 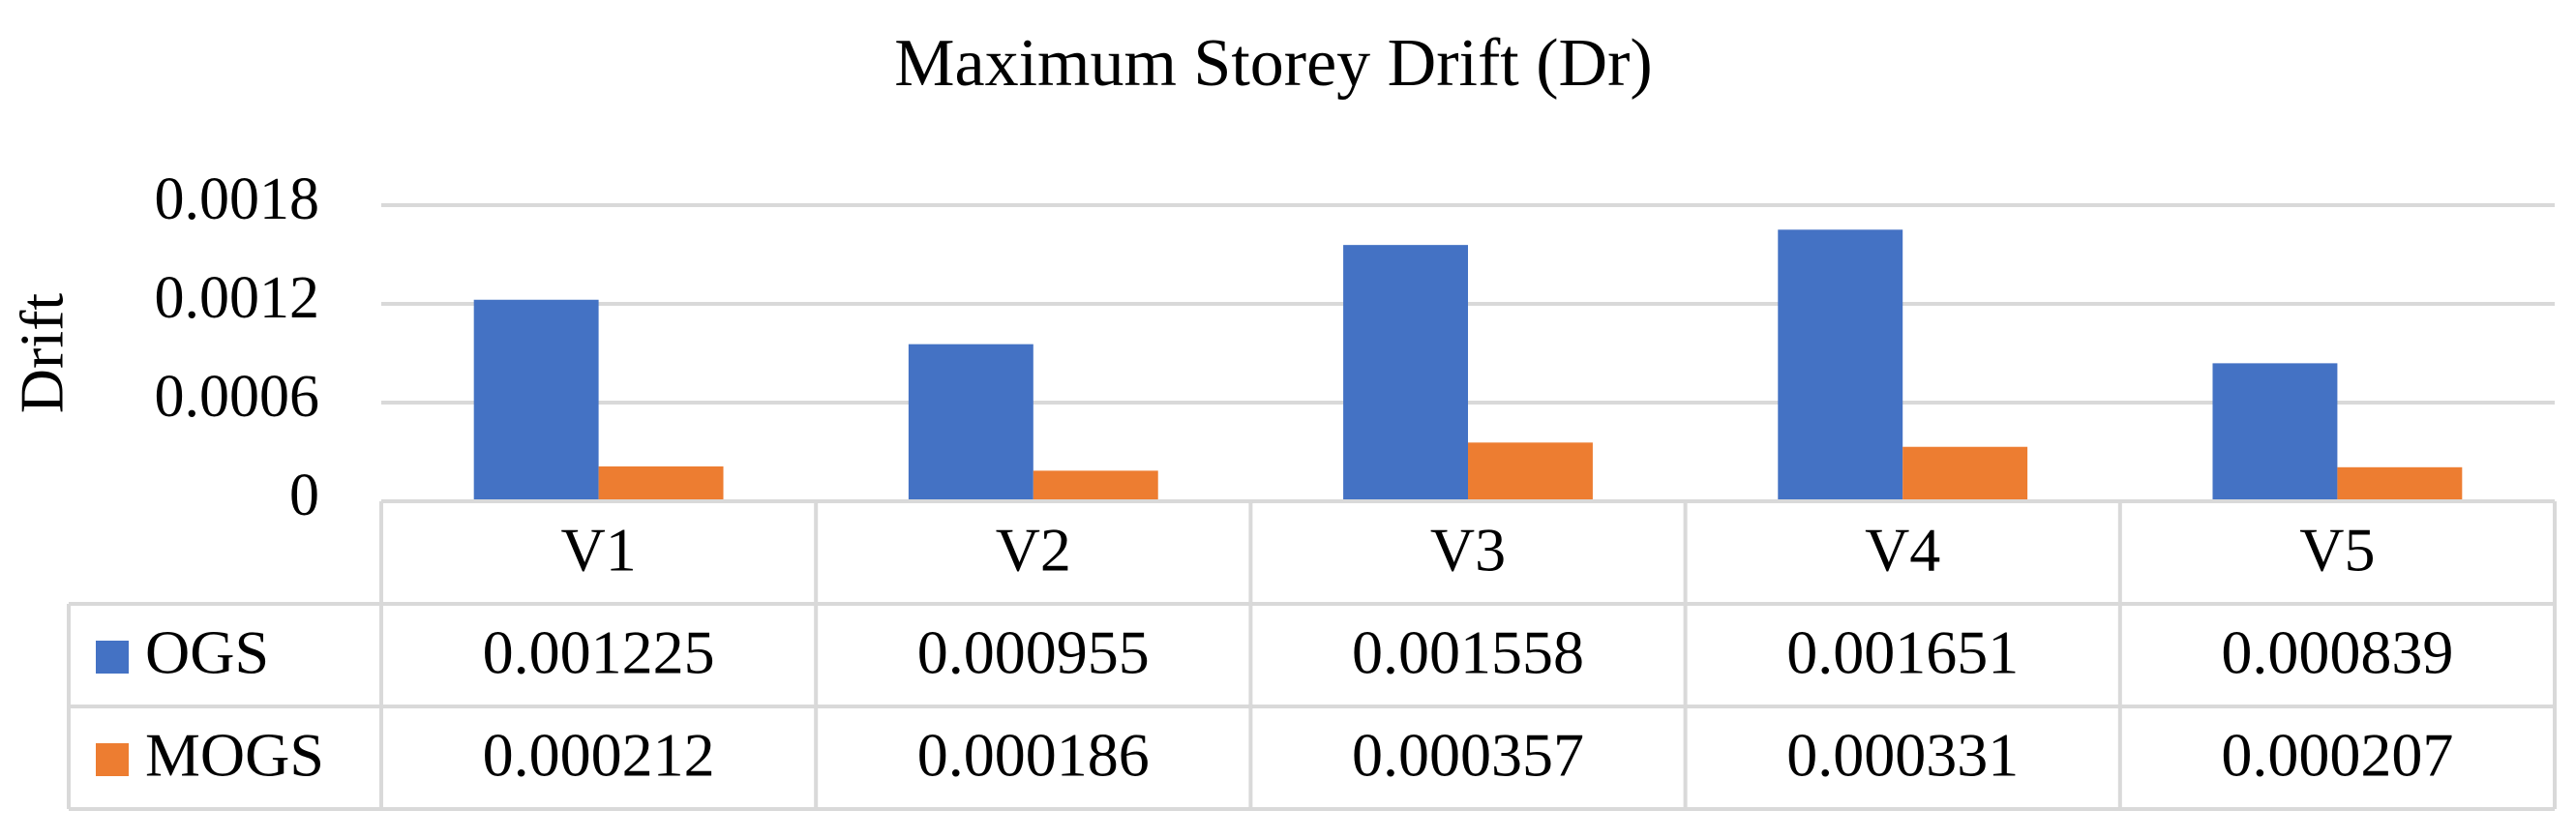 What do you see at coordinates (2337, 550) in the screenshot?
I see `x-tick-label: V5` at bounding box center [2337, 550].